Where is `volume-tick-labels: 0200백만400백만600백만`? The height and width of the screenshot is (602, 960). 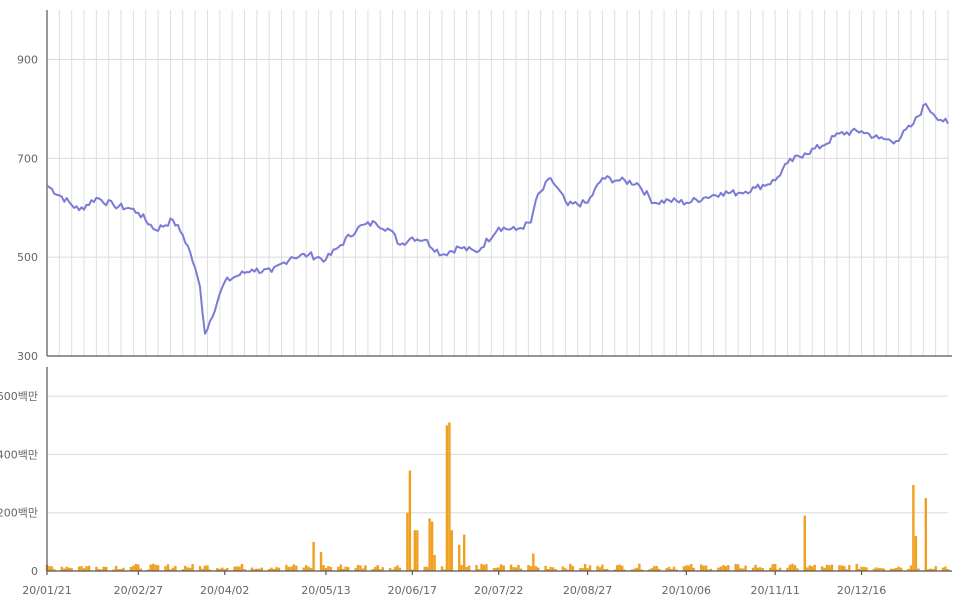 volume-tick-labels: 0200백만400백만600백만 is located at coordinates (19, 484).